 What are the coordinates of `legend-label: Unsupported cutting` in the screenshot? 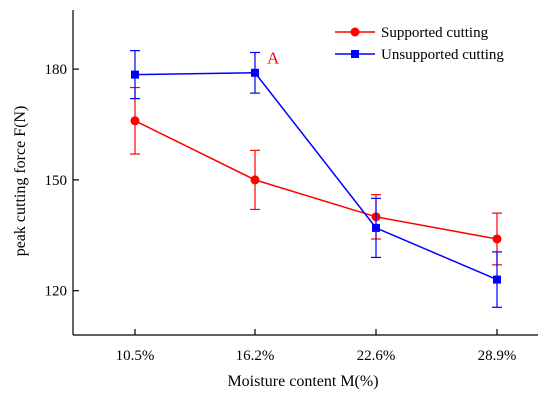 It's located at (442, 55).